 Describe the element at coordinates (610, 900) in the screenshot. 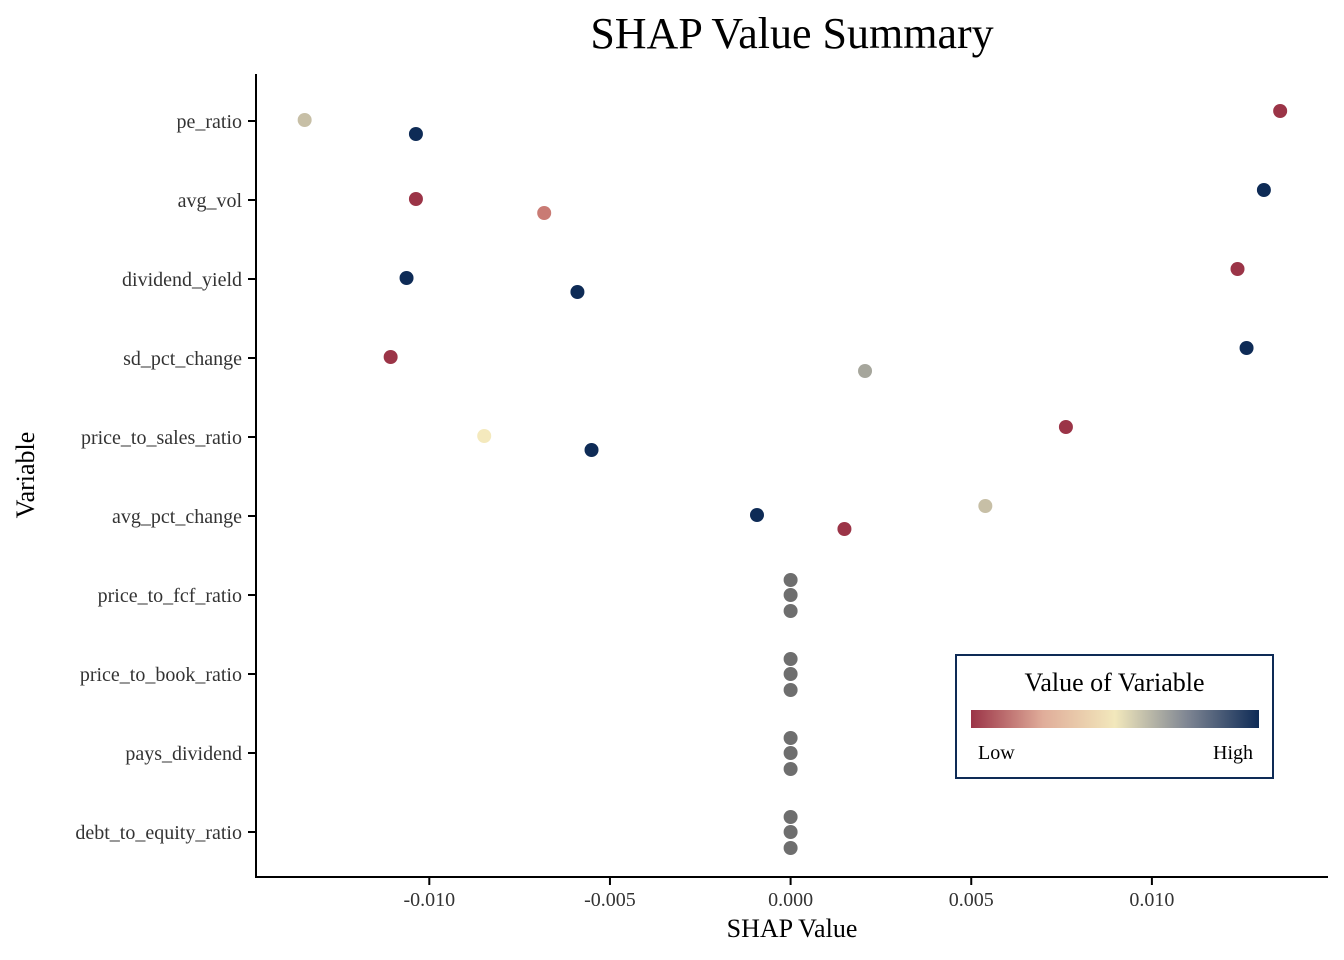

I see `x-tick-label: -0.005` at that location.